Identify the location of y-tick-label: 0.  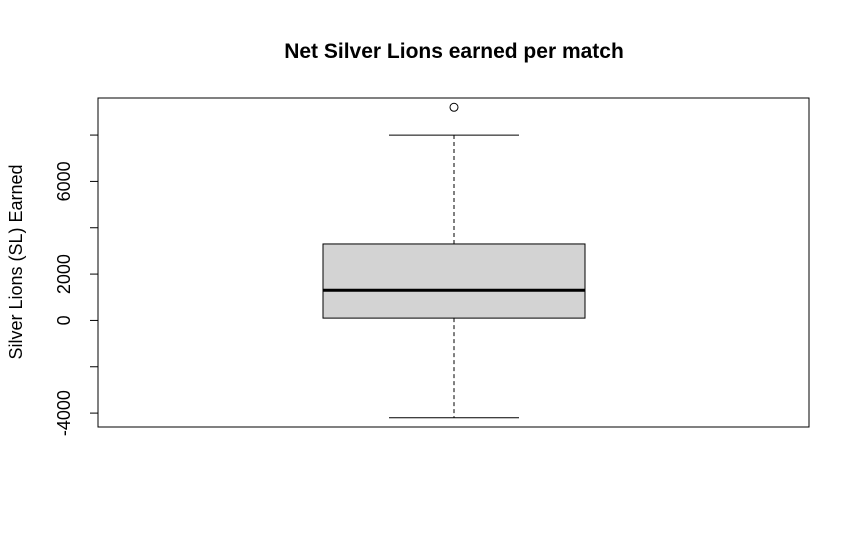
(64, 320).